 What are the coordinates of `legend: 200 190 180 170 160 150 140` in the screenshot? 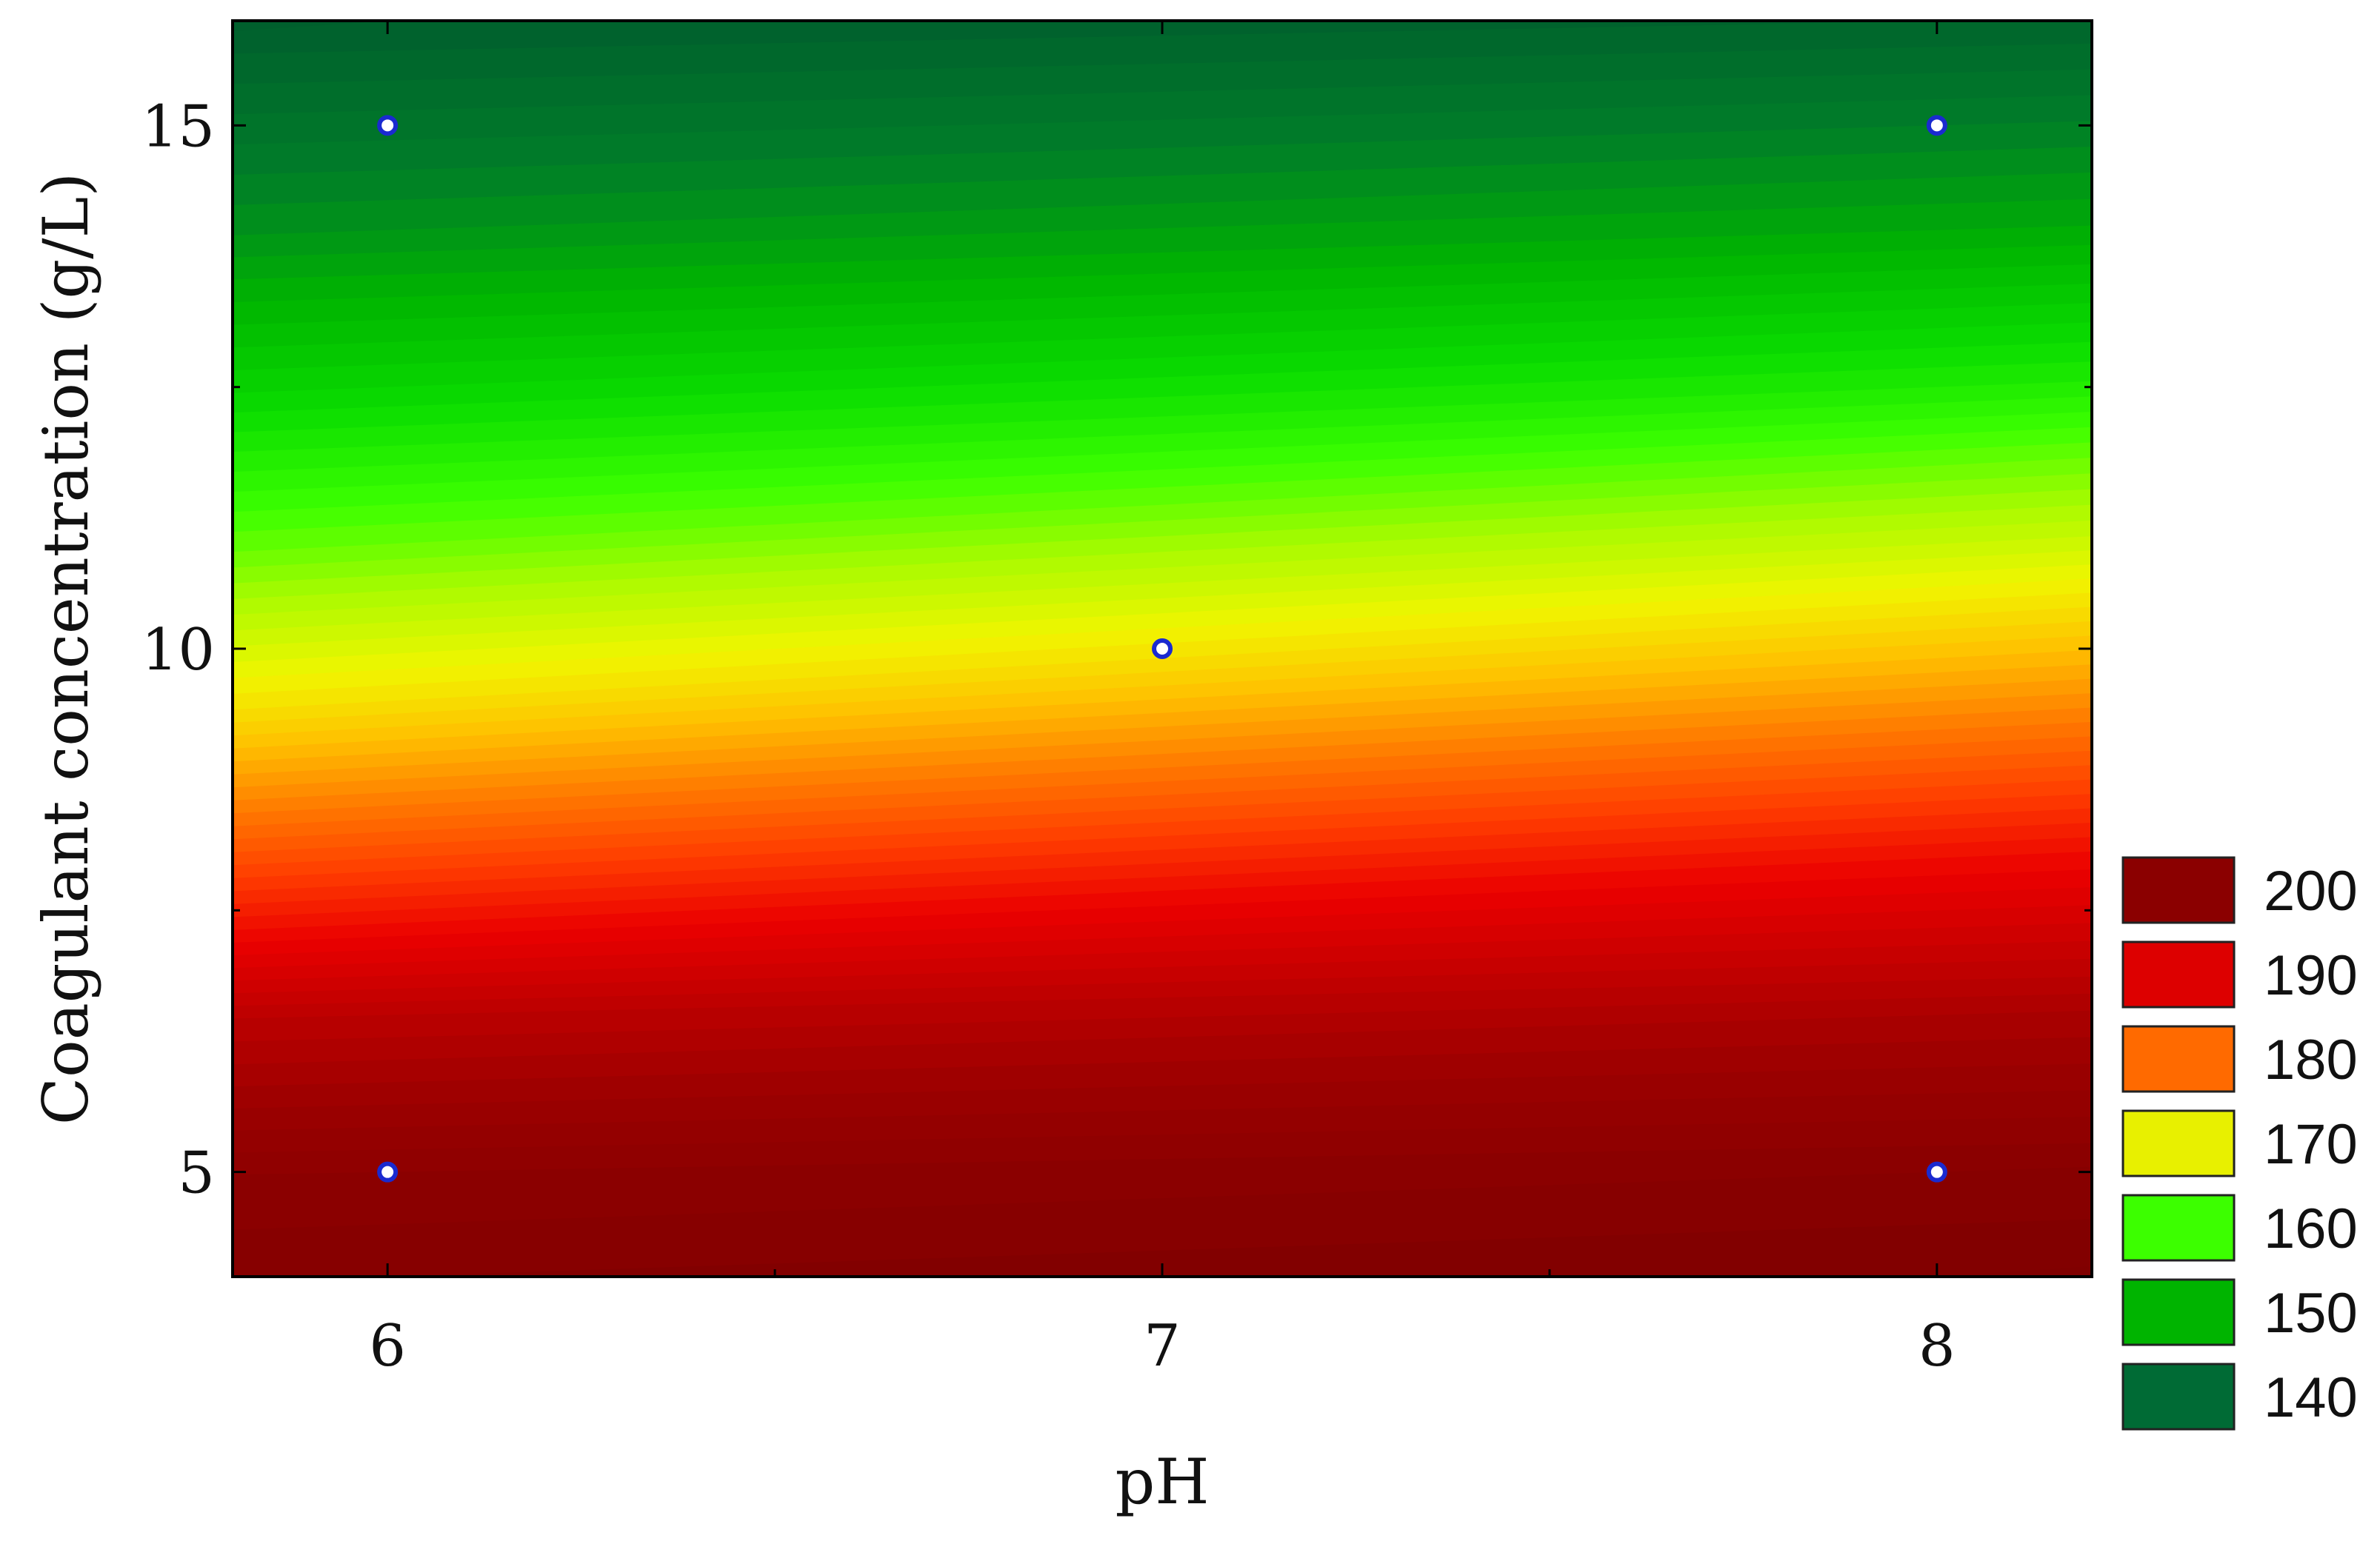 It's located at (2239, 1143).